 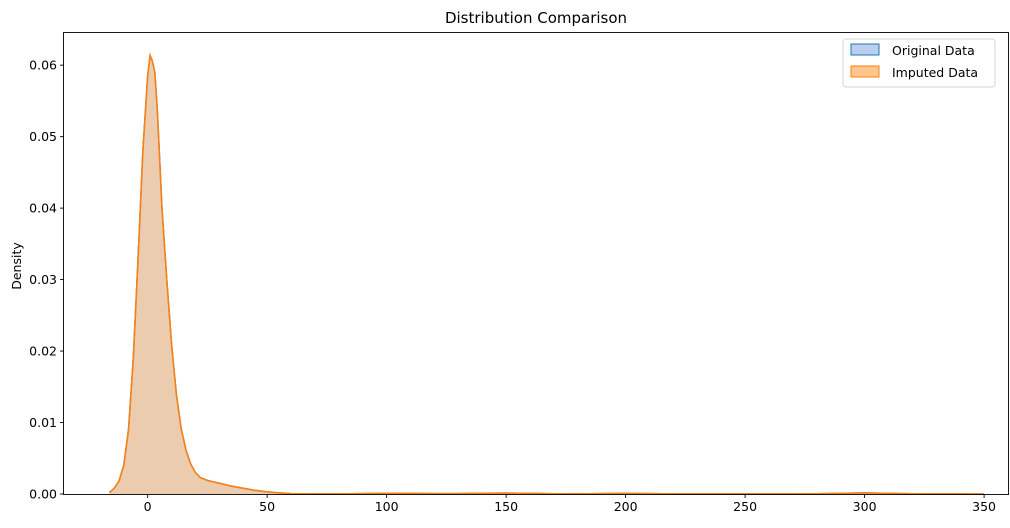 What do you see at coordinates (43, 208) in the screenshot?
I see `y-tick-label: 0.04` at bounding box center [43, 208].